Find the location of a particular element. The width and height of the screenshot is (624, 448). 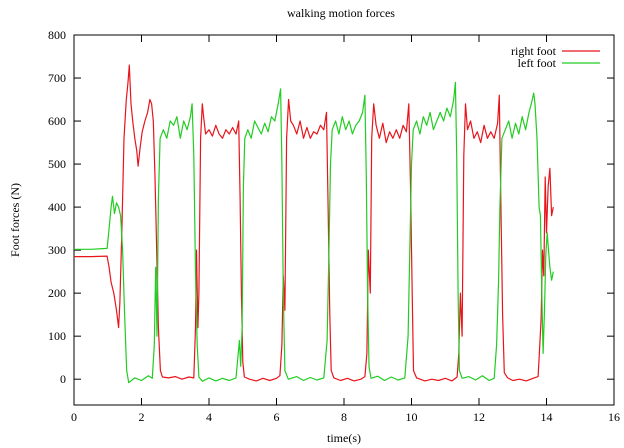

chart-title: walking motion forces is located at coordinates (341, 13).